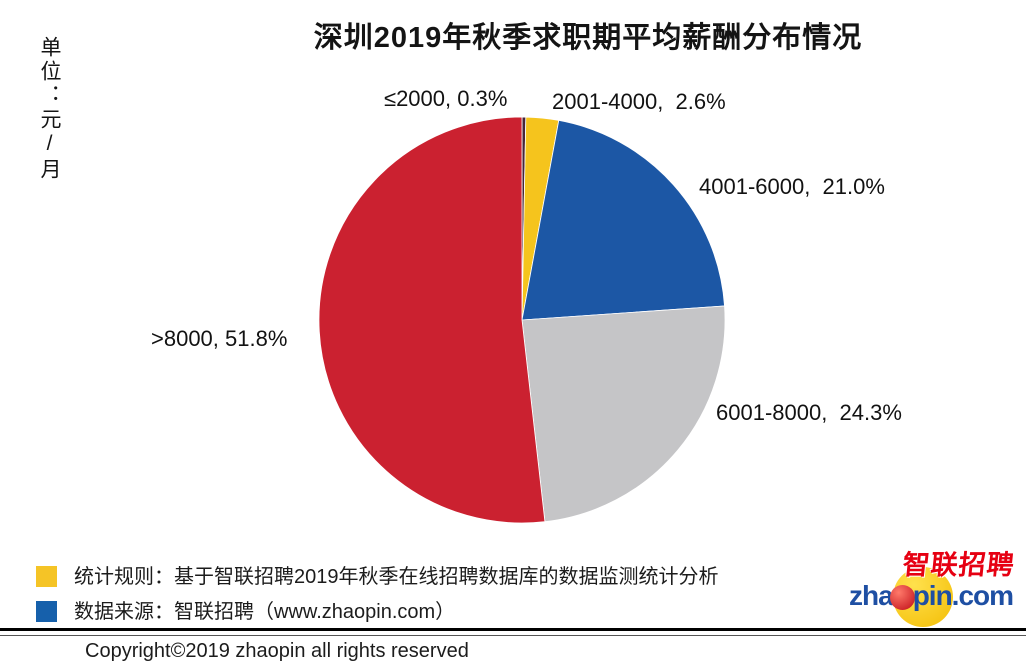 The image size is (1026, 666). Describe the element at coordinates (513, 635) in the screenshot. I see `divider-thin` at that location.